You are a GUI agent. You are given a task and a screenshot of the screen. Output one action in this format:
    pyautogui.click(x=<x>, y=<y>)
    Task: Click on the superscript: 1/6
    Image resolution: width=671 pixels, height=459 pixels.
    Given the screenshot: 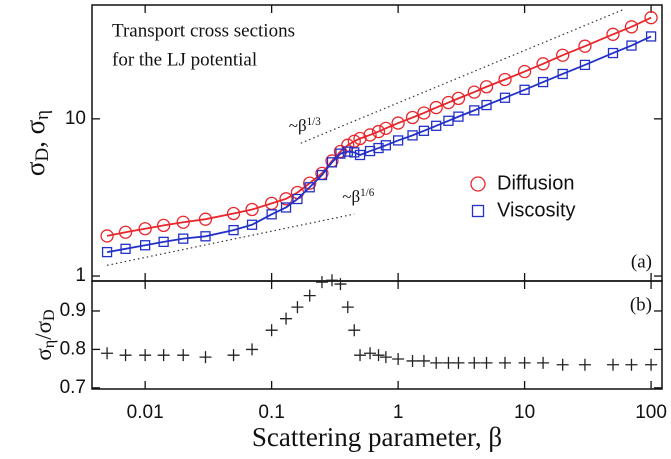 What is the action you would take?
    pyautogui.click(x=367, y=193)
    